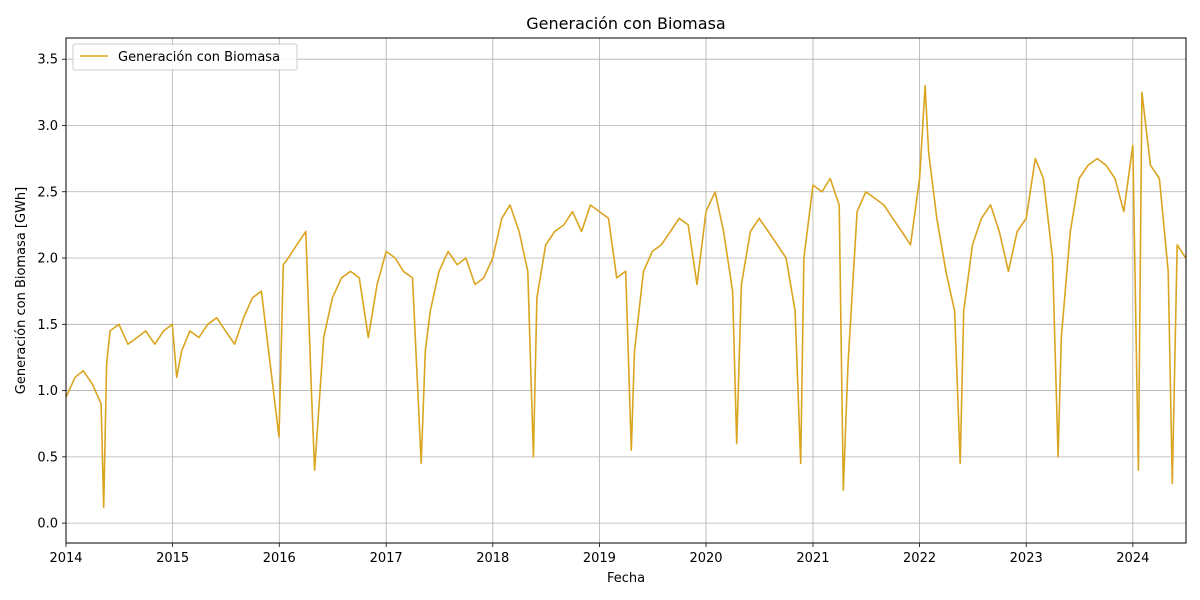 The height and width of the screenshot is (600, 1200). I want to click on x-tick-label: 2021, so click(812, 558).